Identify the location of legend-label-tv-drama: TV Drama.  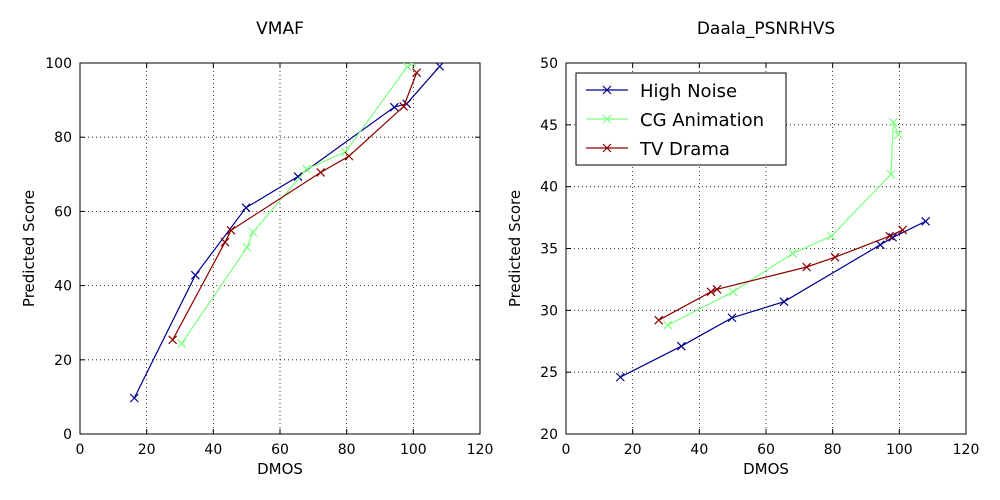
(684, 149).